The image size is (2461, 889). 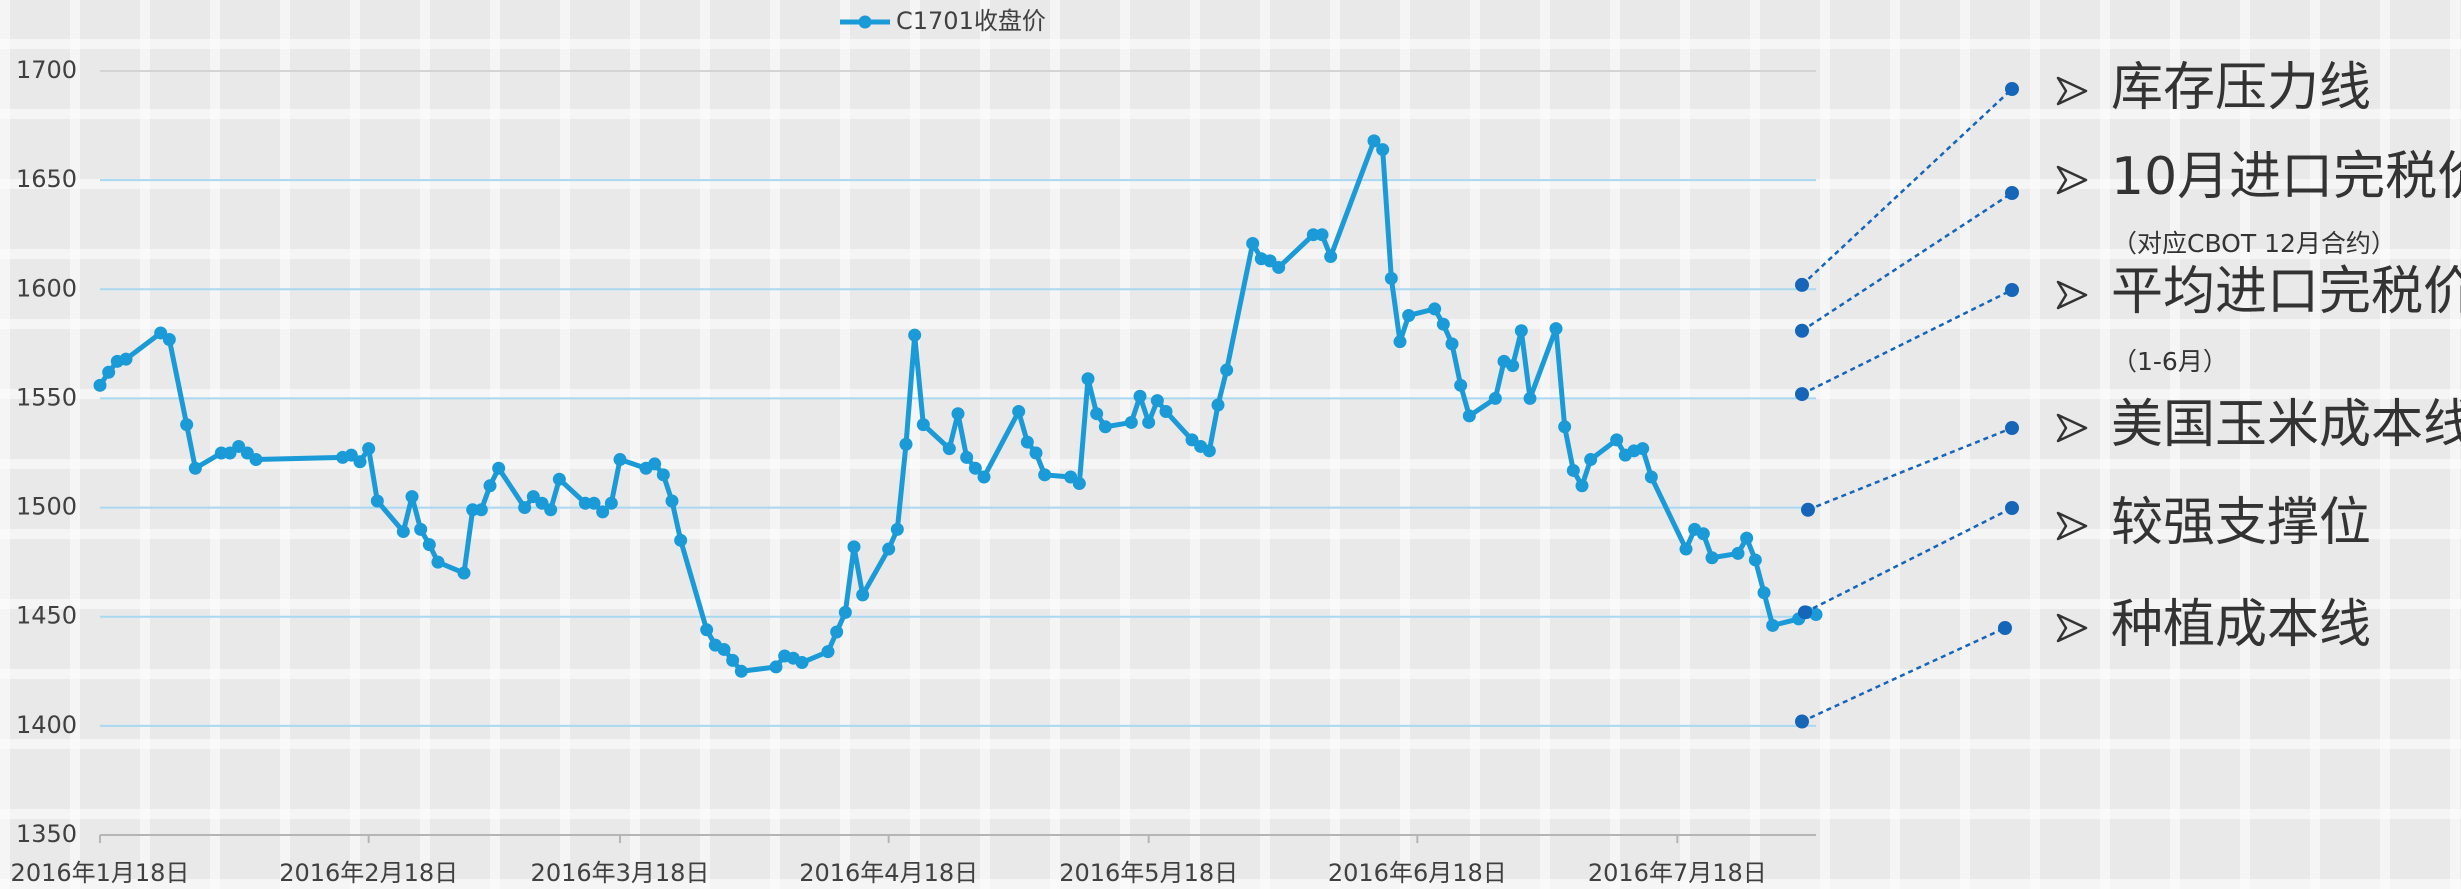 I want to click on x-tick-label: 2016年3月18日, so click(x=620, y=873).